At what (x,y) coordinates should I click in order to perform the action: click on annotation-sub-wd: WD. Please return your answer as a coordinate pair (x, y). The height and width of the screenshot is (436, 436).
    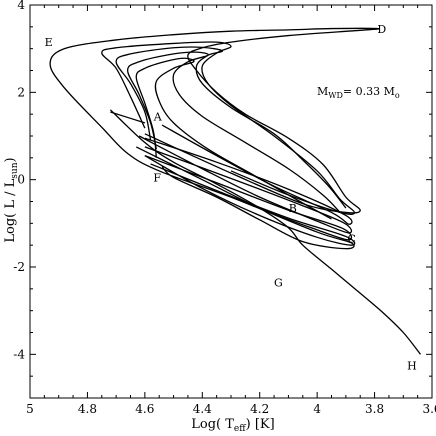
    Looking at the image, I should click on (335, 95).